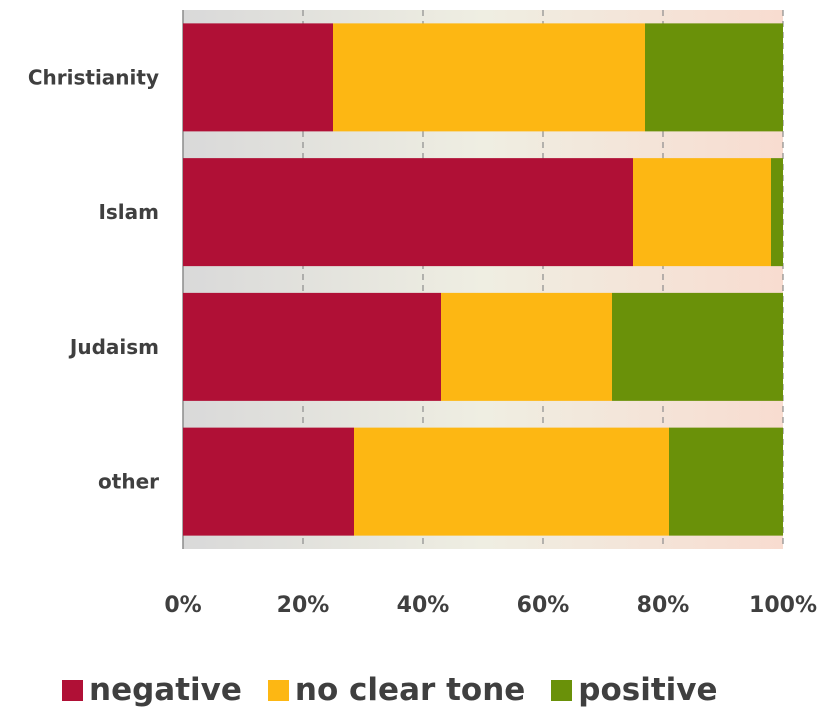  I want to click on bar-positive-judaism, so click(697, 346).